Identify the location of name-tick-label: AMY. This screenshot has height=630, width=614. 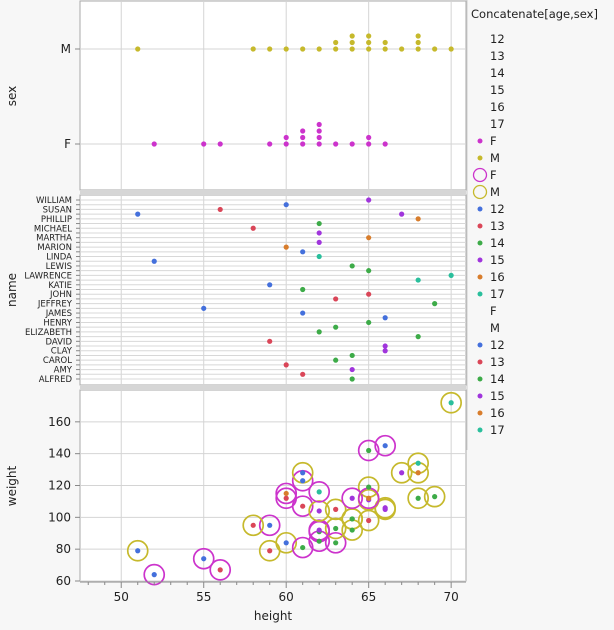
(63, 371).